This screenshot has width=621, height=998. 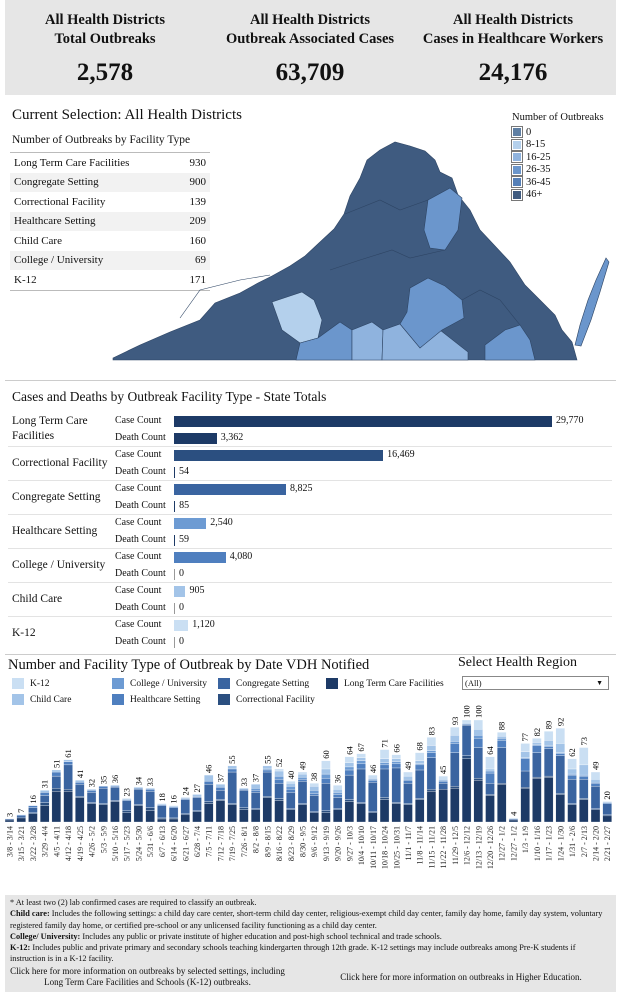 What do you see at coordinates (110, 280) in the screenshot?
I see `table-row: K-12 171` at bounding box center [110, 280].